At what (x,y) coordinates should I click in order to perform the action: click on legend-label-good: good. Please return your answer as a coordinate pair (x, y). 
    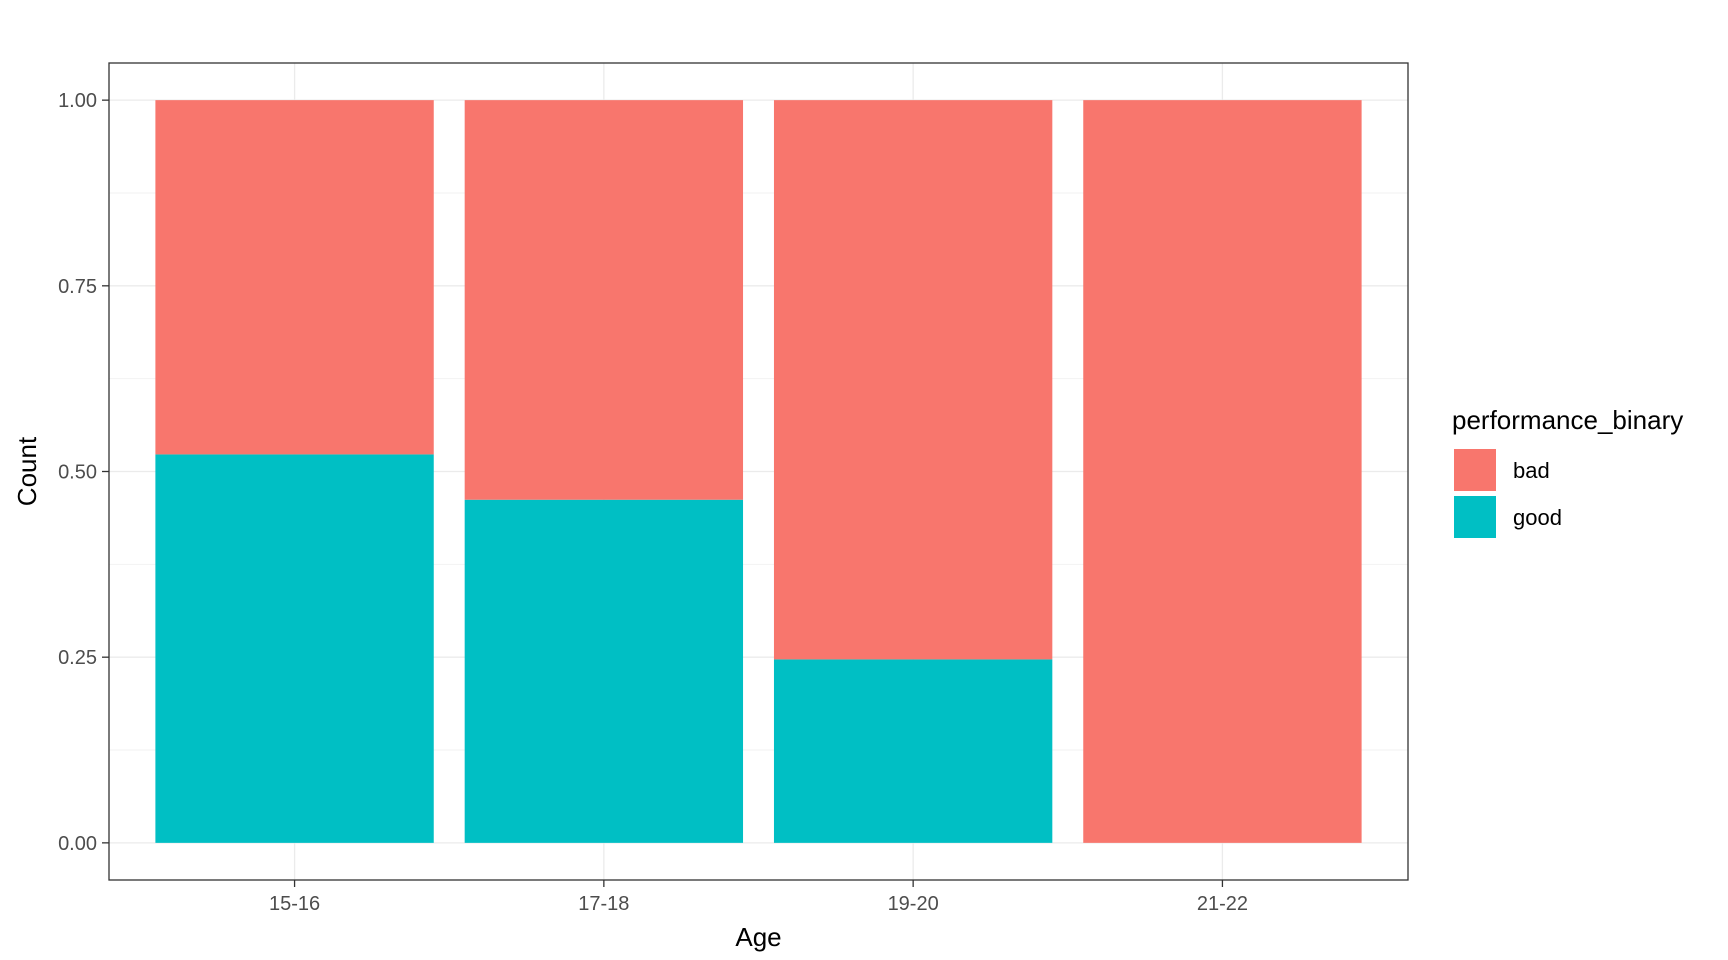
    Looking at the image, I should click on (1537, 517).